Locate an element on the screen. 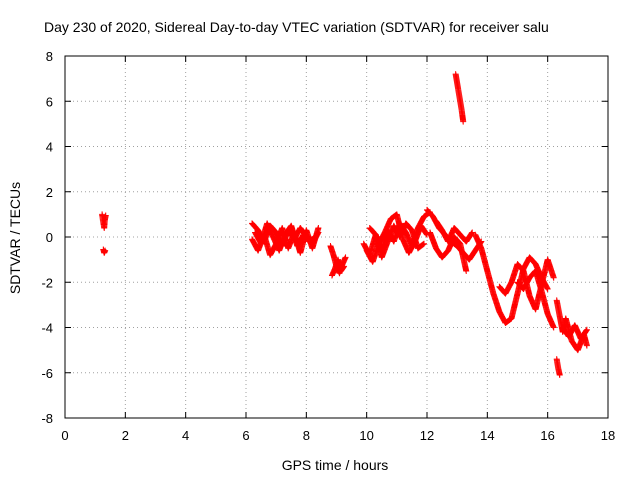 Image resolution: width=640 pixels, height=480 pixels. x-axis-label: GPS time / hours is located at coordinates (335, 465).